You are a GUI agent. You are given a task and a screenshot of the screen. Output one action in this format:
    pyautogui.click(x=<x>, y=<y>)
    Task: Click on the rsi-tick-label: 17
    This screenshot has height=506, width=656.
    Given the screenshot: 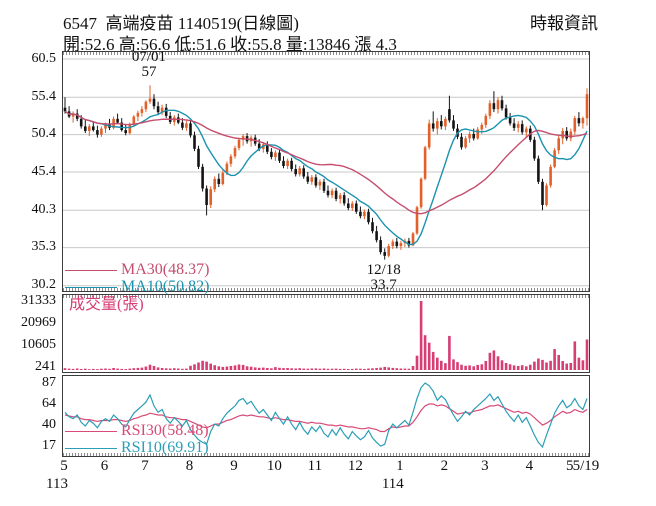 What is the action you would take?
    pyautogui.click(x=49, y=446)
    